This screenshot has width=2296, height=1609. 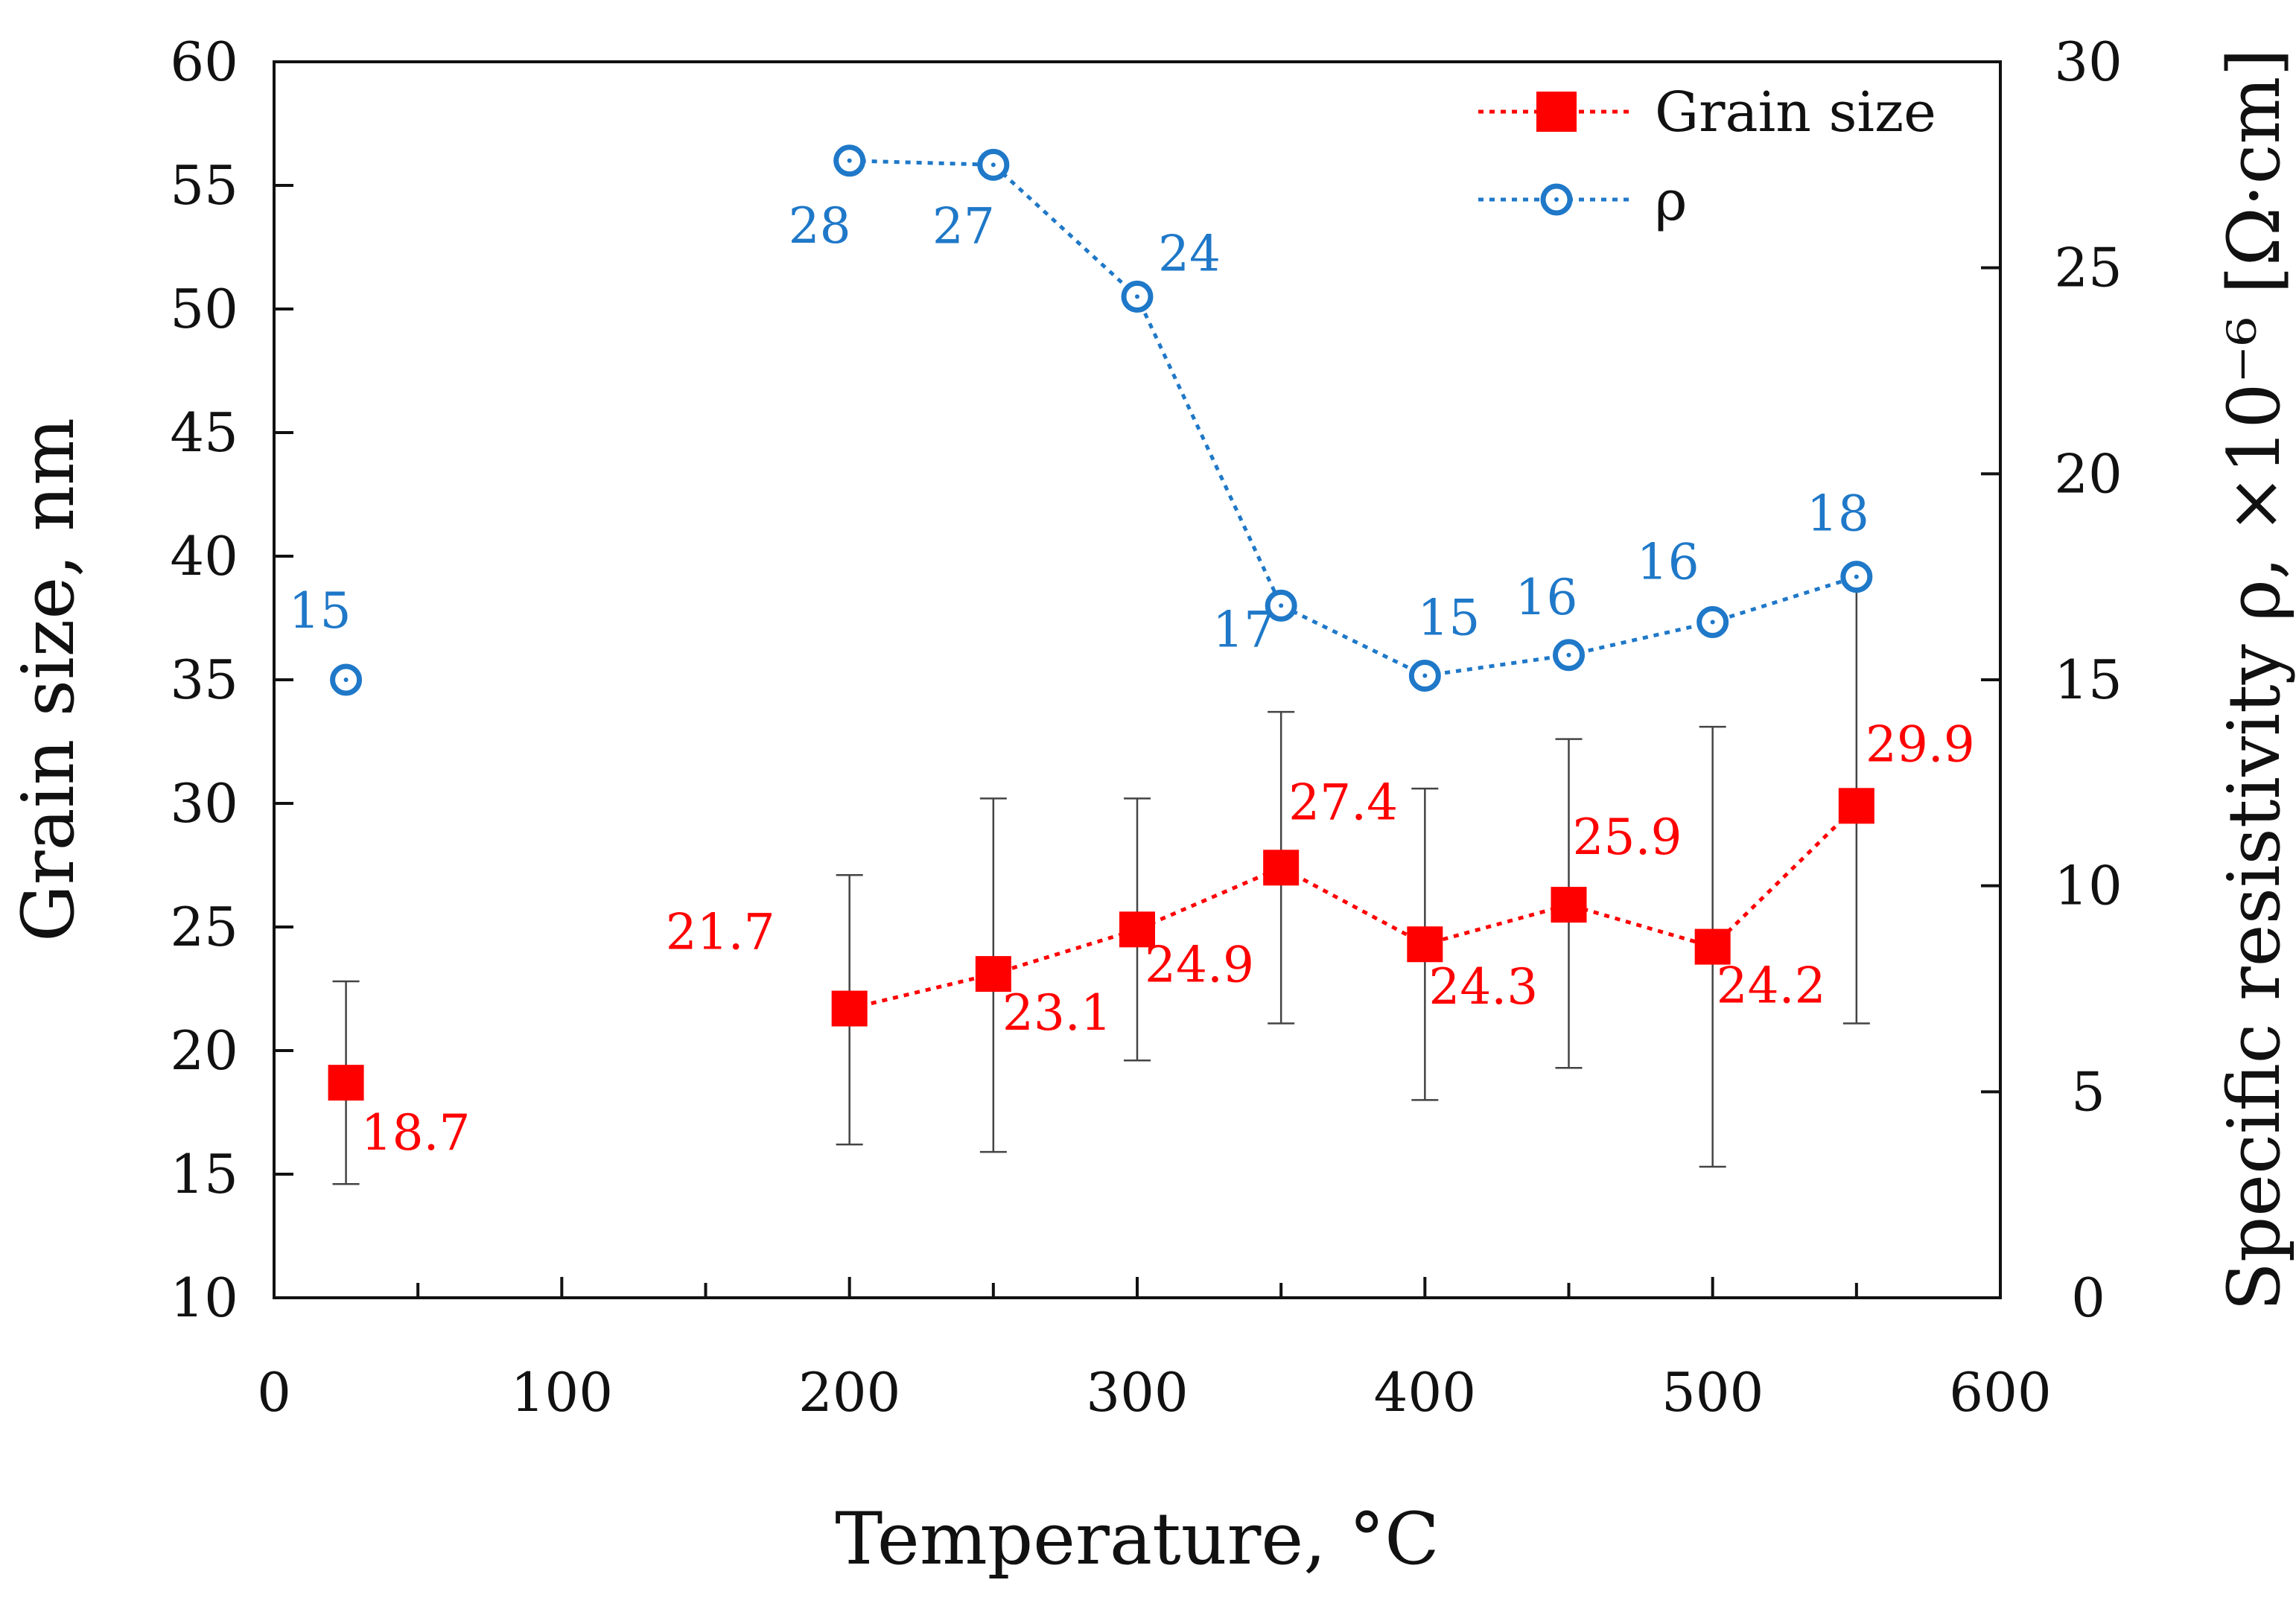 What do you see at coordinates (1057, 1013) in the screenshot?
I see `grain-size-data-label: 23.1` at bounding box center [1057, 1013].